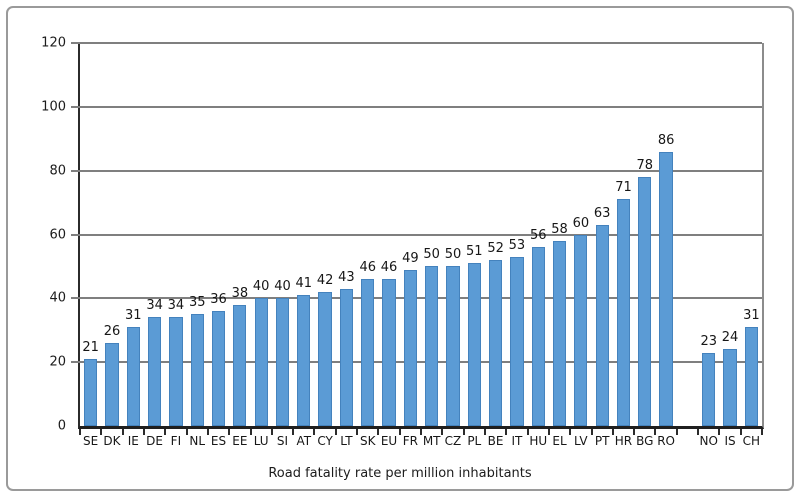 The image size is (800, 497). I want to click on x-axis-tick-label: HR, so click(623, 441).